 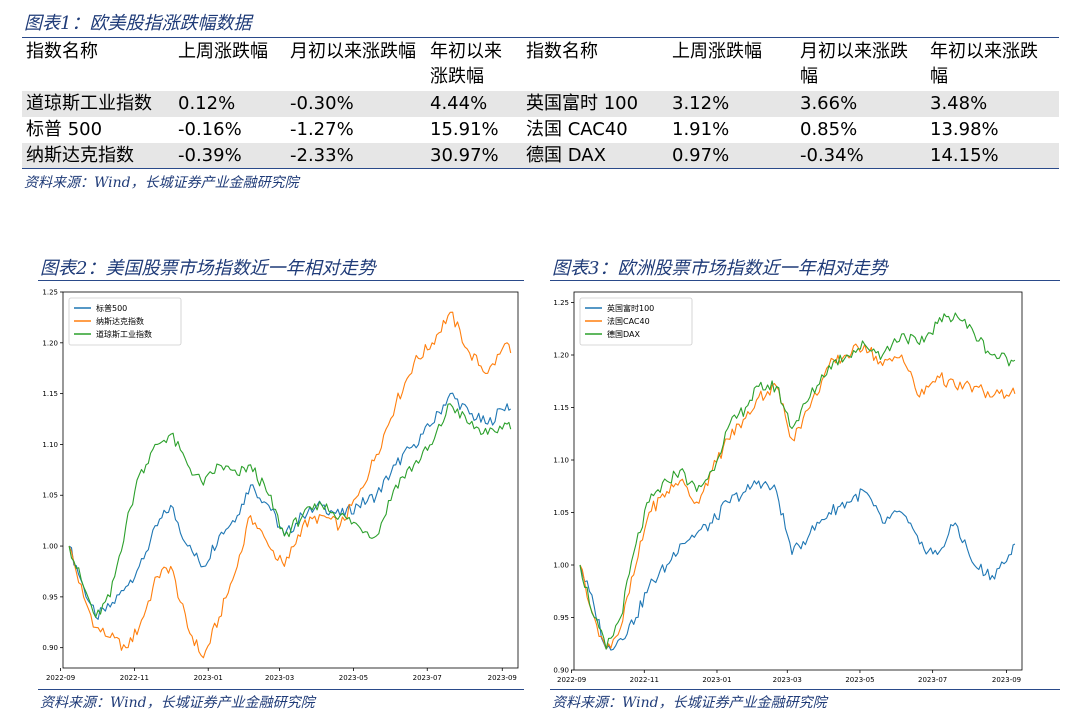 I want to click on table-cell: 15.91%, so click(x=464, y=129).